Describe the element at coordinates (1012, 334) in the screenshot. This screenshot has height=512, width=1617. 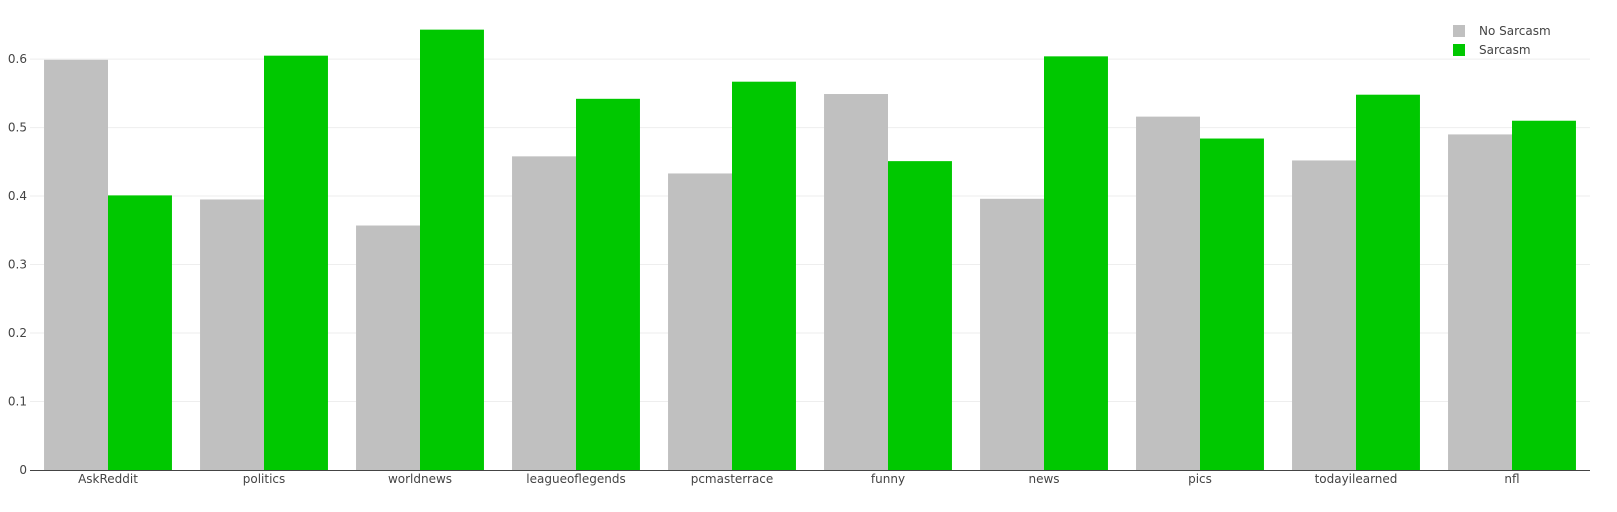
I see `bar-news-no-sarcasm` at that location.